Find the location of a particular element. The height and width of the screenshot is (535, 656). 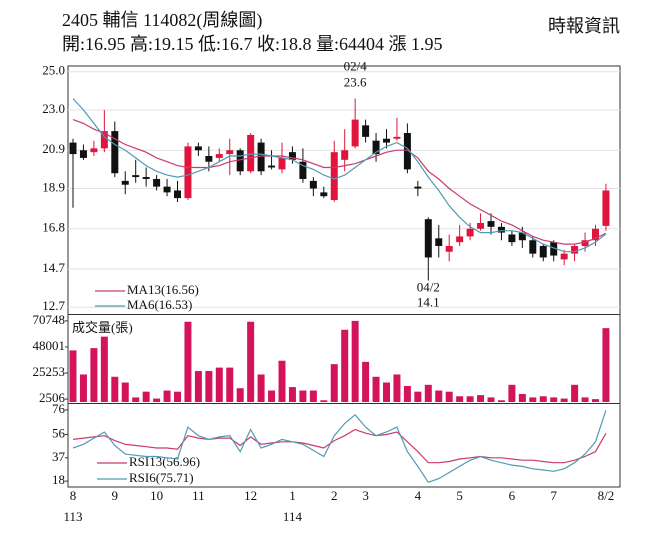

panel-title: 成交量(張) is located at coordinates (102, 327).